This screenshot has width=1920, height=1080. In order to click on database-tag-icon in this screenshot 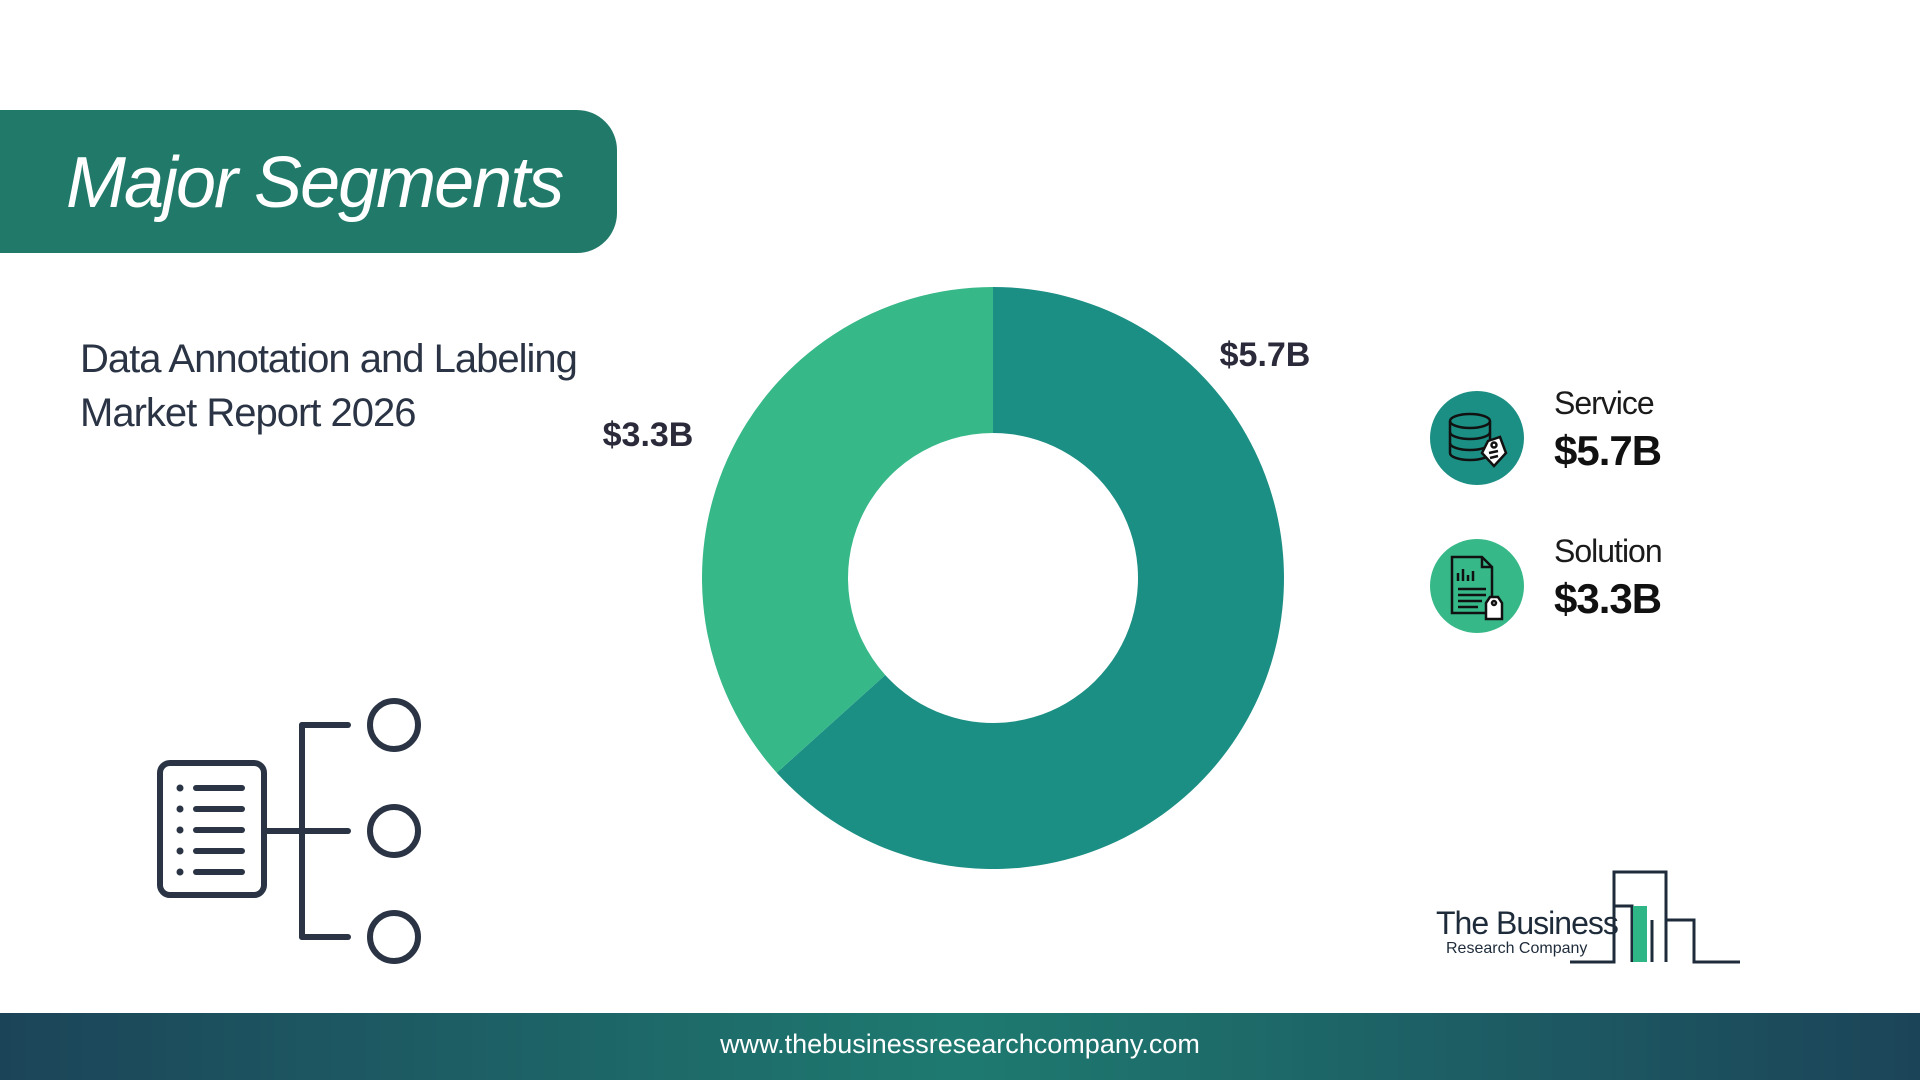, I will do `click(1477, 438)`.